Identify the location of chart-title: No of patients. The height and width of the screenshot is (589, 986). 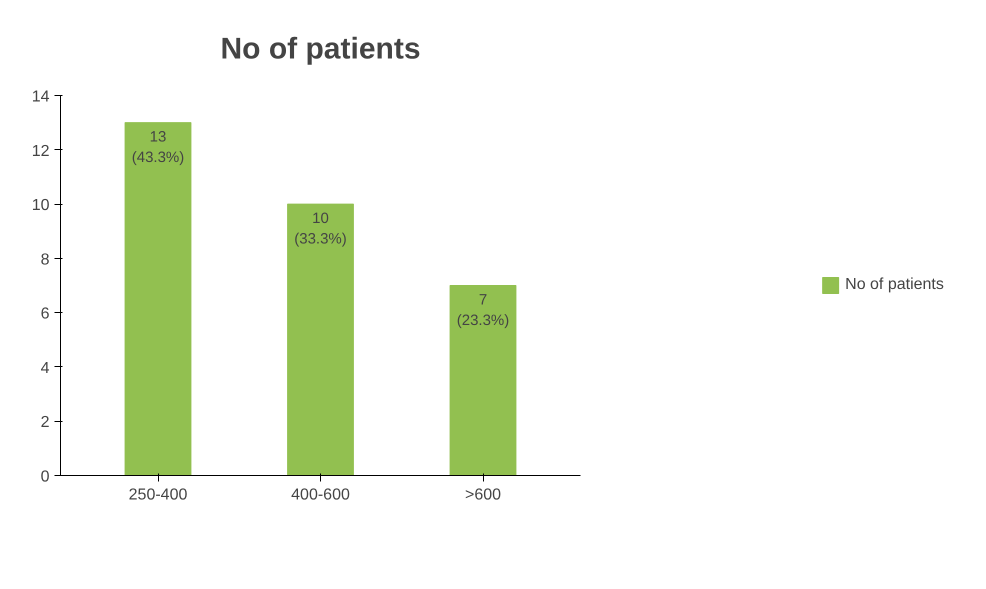
(320, 49).